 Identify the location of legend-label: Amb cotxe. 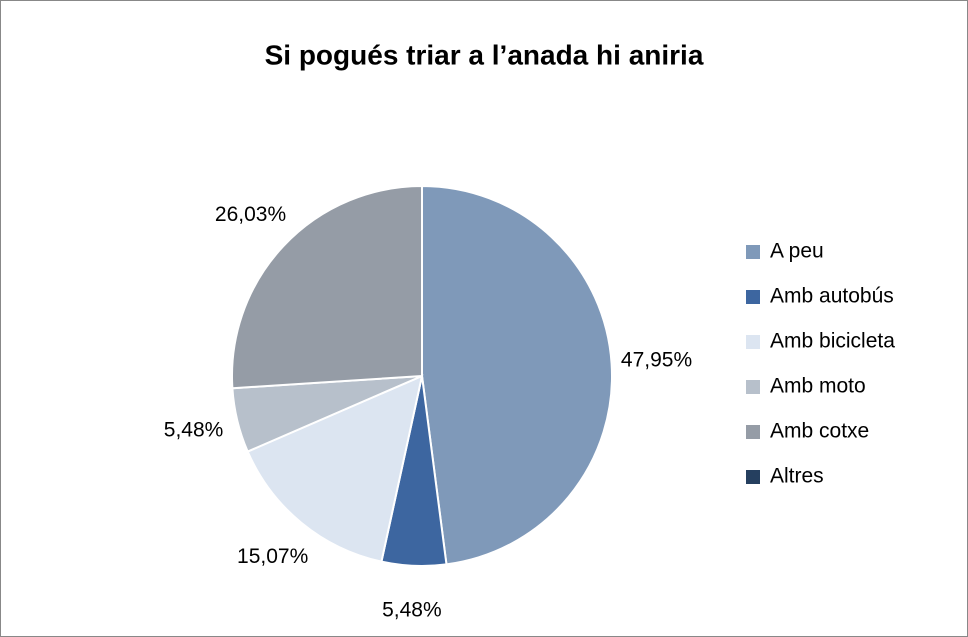
(819, 431).